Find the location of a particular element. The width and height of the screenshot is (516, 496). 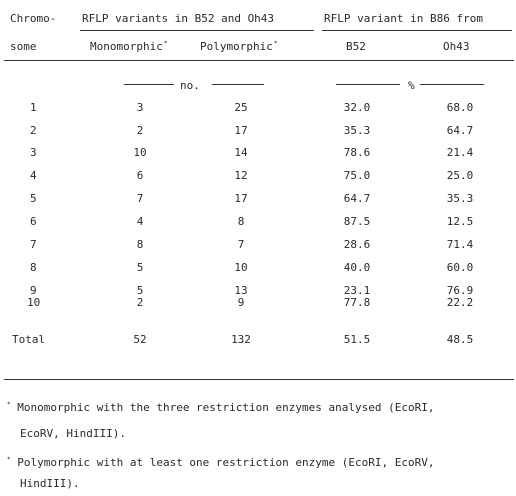

cell-chromosome: 3 is located at coordinates (33, 152).